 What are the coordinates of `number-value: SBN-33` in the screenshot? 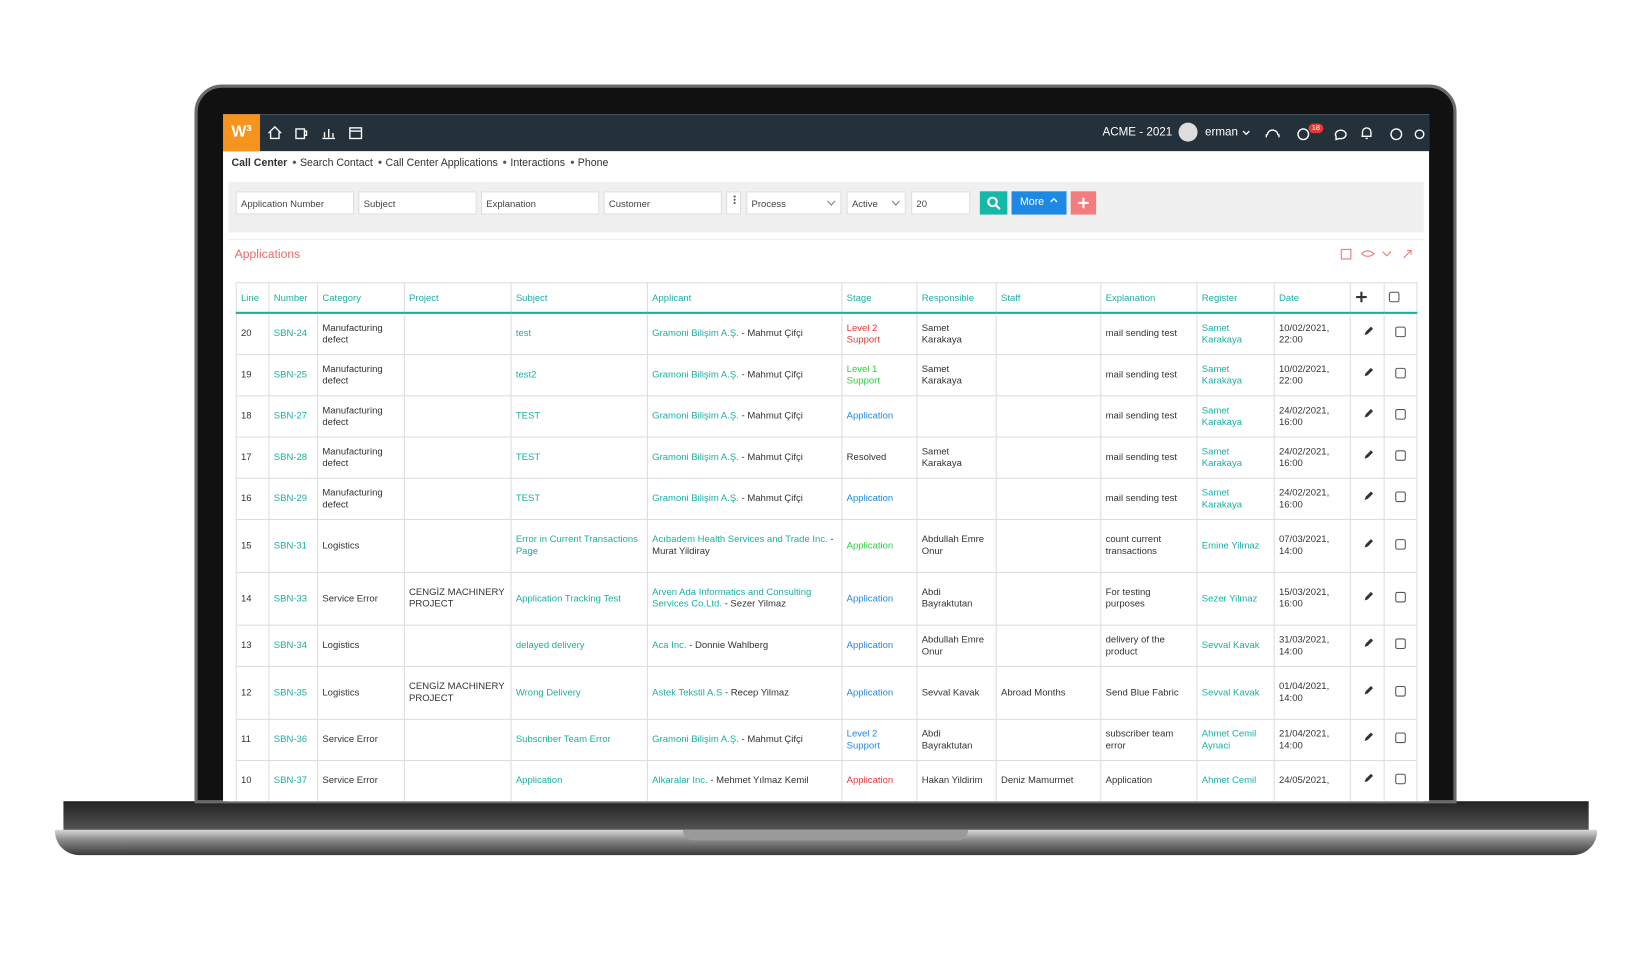 It's located at (290, 598).